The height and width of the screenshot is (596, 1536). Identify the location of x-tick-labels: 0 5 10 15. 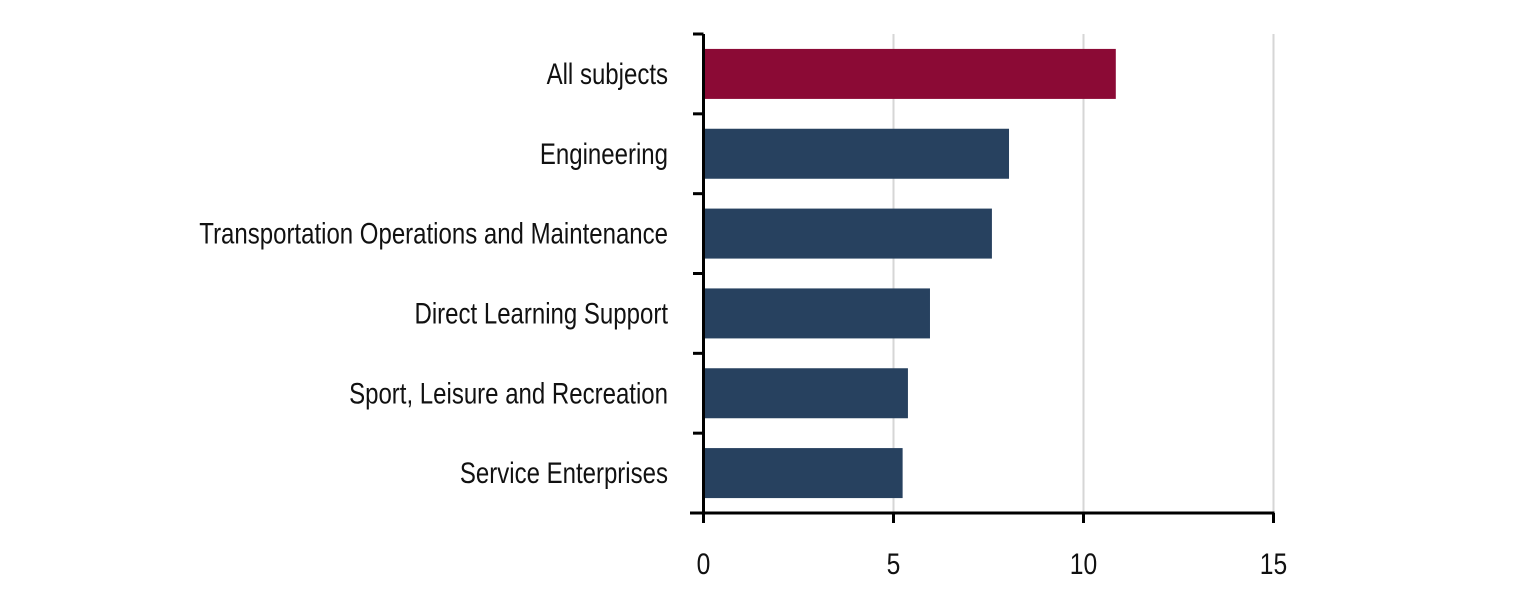
(992, 564).